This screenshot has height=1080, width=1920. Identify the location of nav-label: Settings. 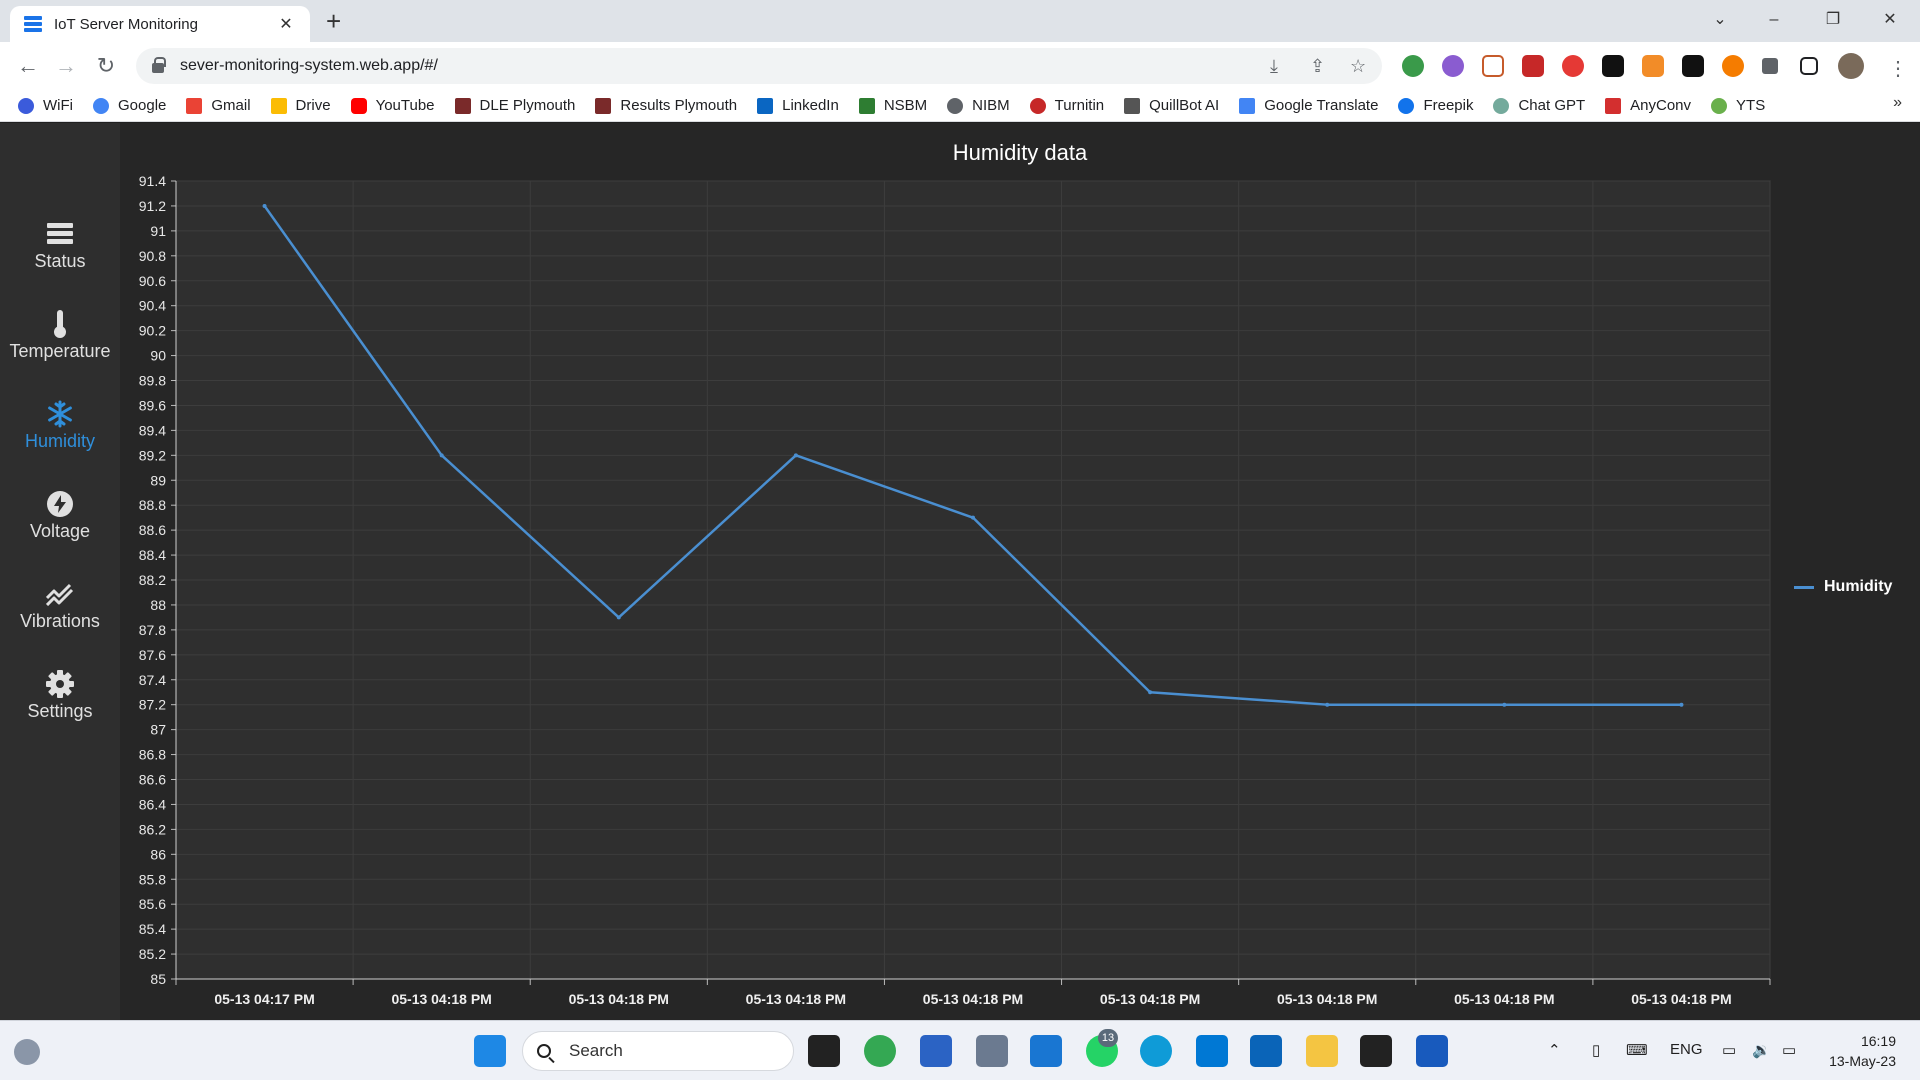
(60, 711).